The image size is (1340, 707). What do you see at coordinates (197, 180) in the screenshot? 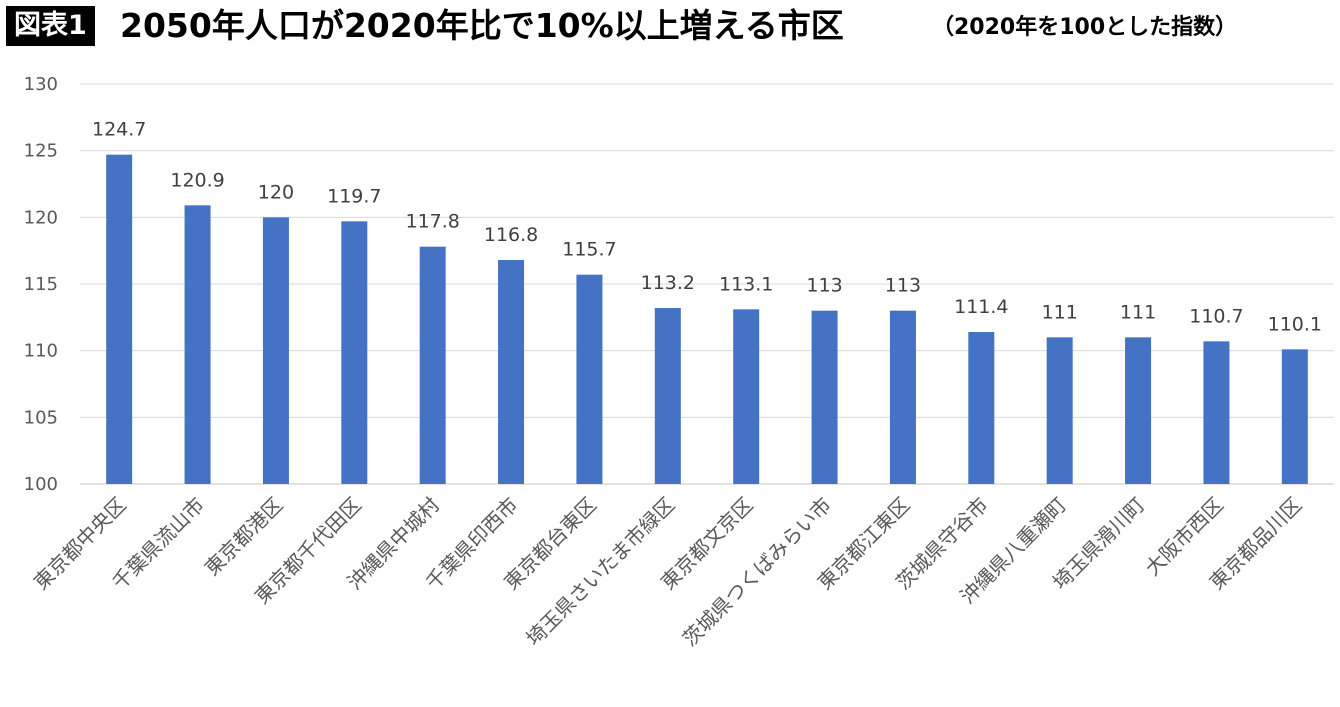
I see `data-label: 120.9` at bounding box center [197, 180].